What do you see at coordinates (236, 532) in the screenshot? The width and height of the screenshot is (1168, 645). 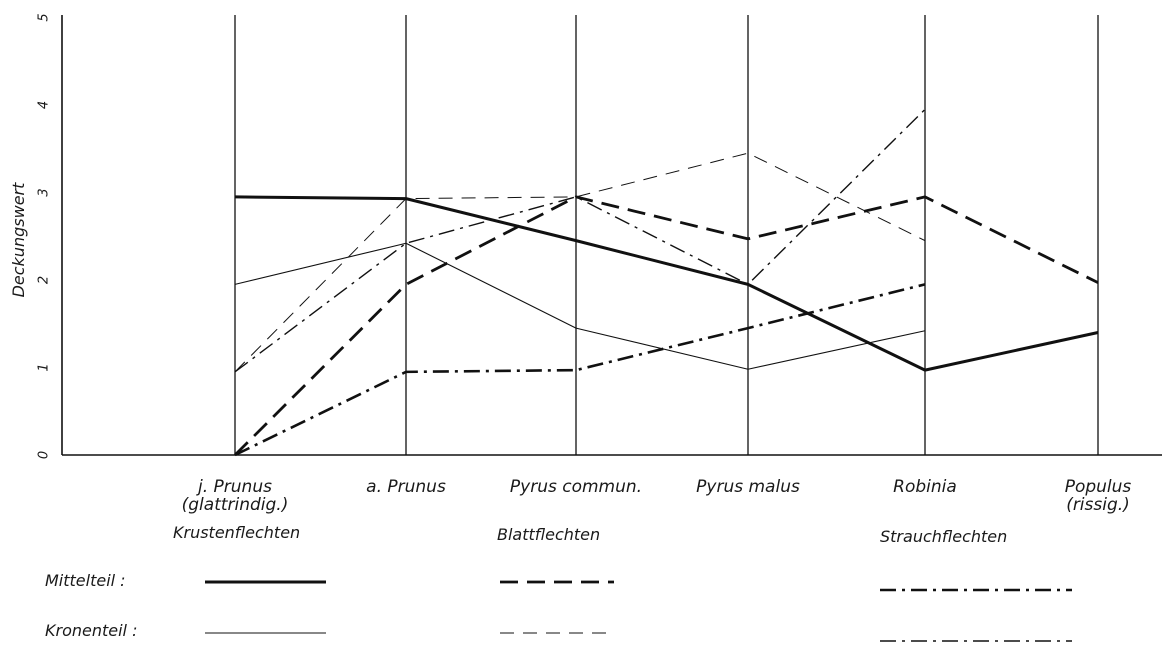 I see `legend-group-crust: Krustenflechten` at bounding box center [236, 532].